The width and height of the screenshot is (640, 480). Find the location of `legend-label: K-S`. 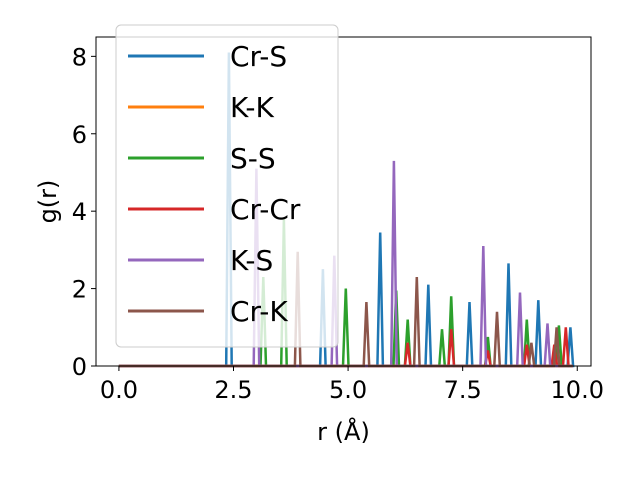

legend-label: K-S is located at coordinates (251, 260).